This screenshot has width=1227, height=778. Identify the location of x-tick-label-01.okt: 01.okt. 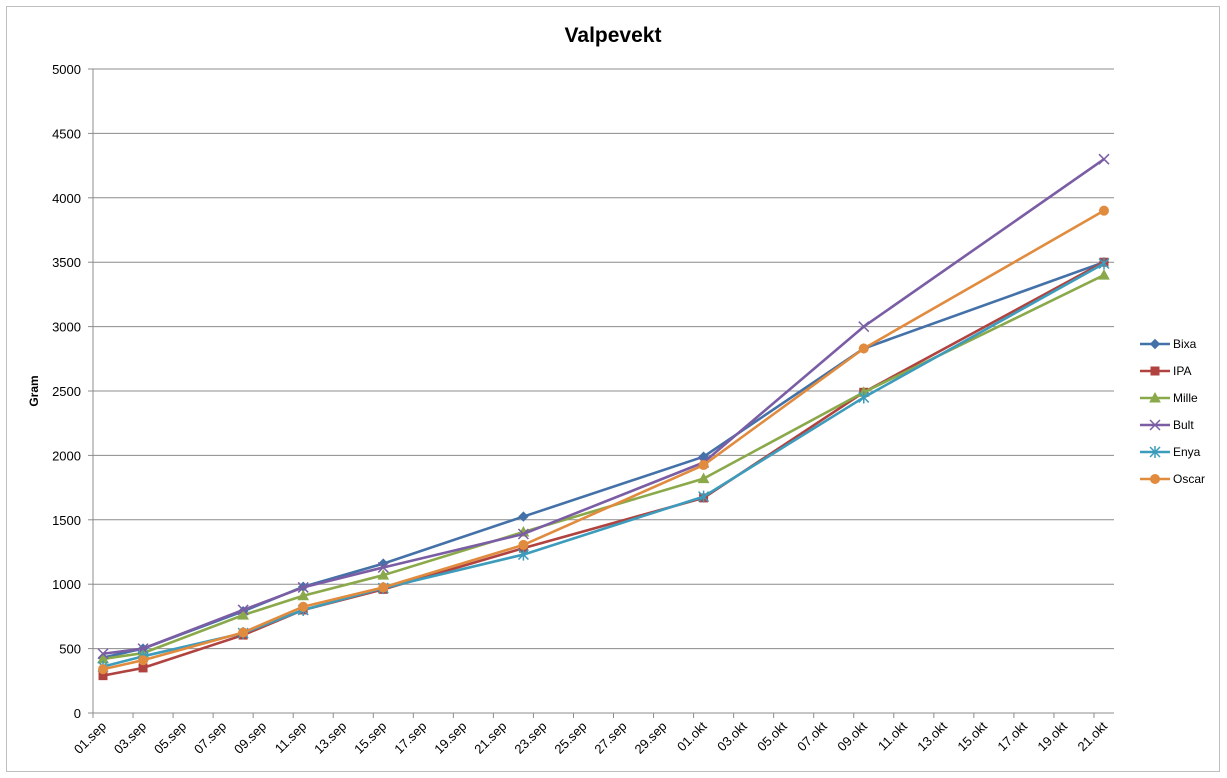
(692, 736).